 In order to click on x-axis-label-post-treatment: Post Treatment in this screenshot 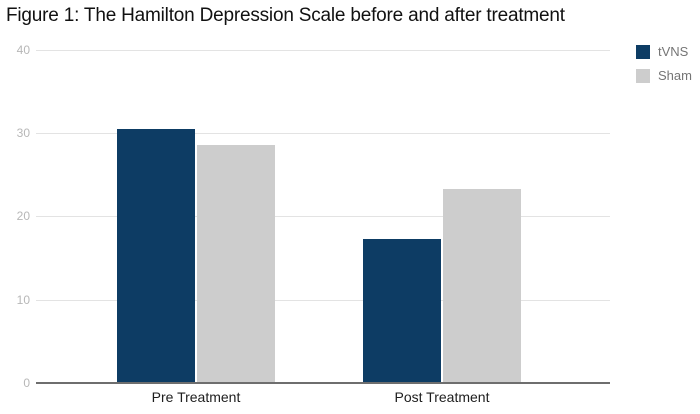, I will do `click(442, 397)`.